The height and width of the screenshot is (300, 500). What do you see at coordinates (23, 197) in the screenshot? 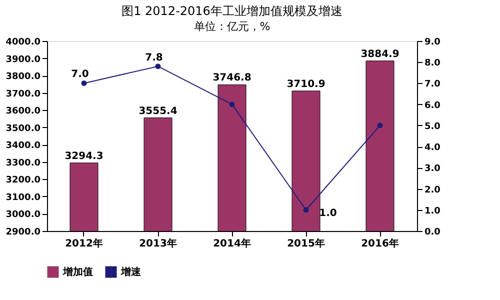
I see `y-tick-label: 3100.0` at bounding box center [23, 197].